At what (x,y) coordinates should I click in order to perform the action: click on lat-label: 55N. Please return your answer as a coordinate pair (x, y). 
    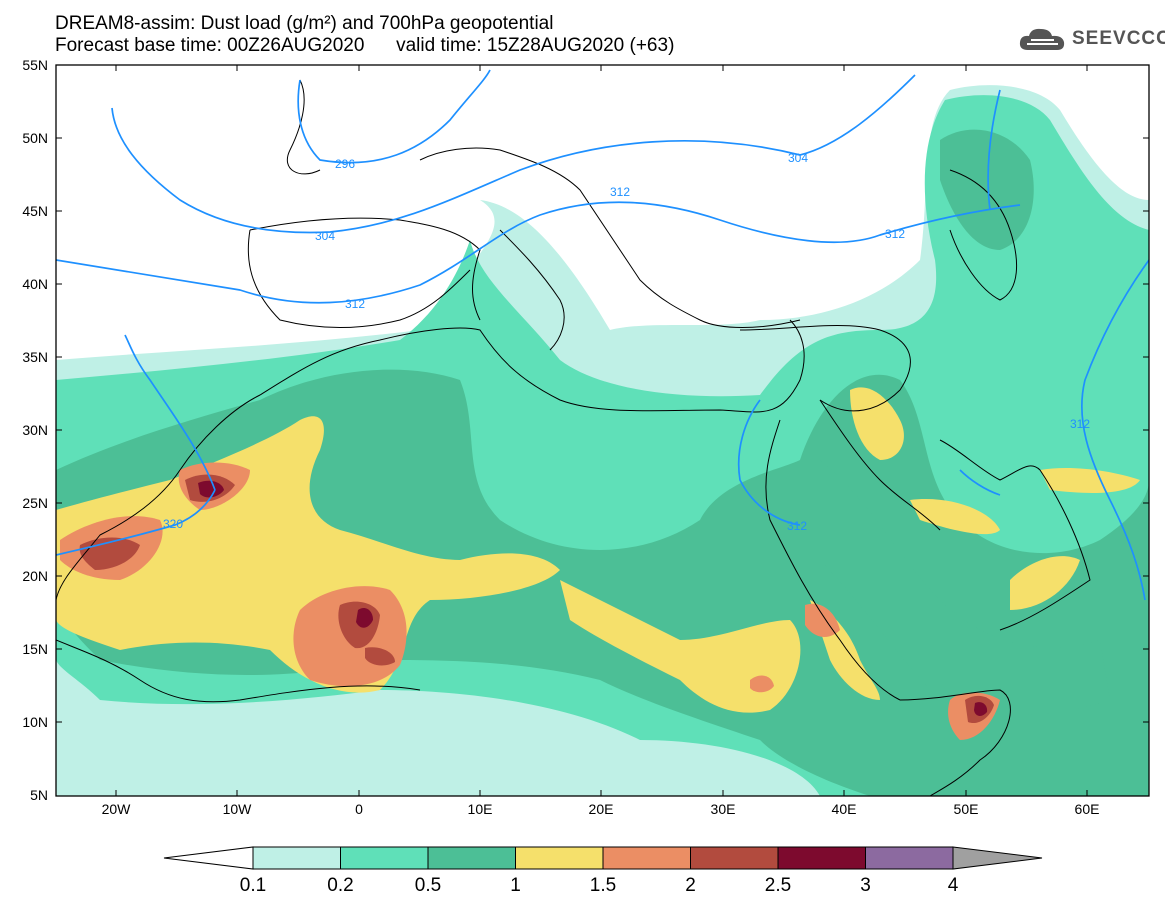
    Looking at the image, I should click on (35, 65).